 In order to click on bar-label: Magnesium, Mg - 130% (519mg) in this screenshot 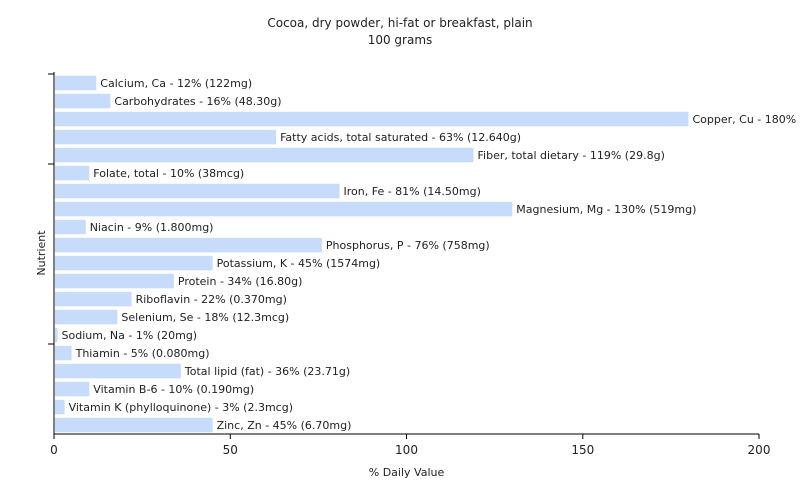, I will do `click(606, 209)`.